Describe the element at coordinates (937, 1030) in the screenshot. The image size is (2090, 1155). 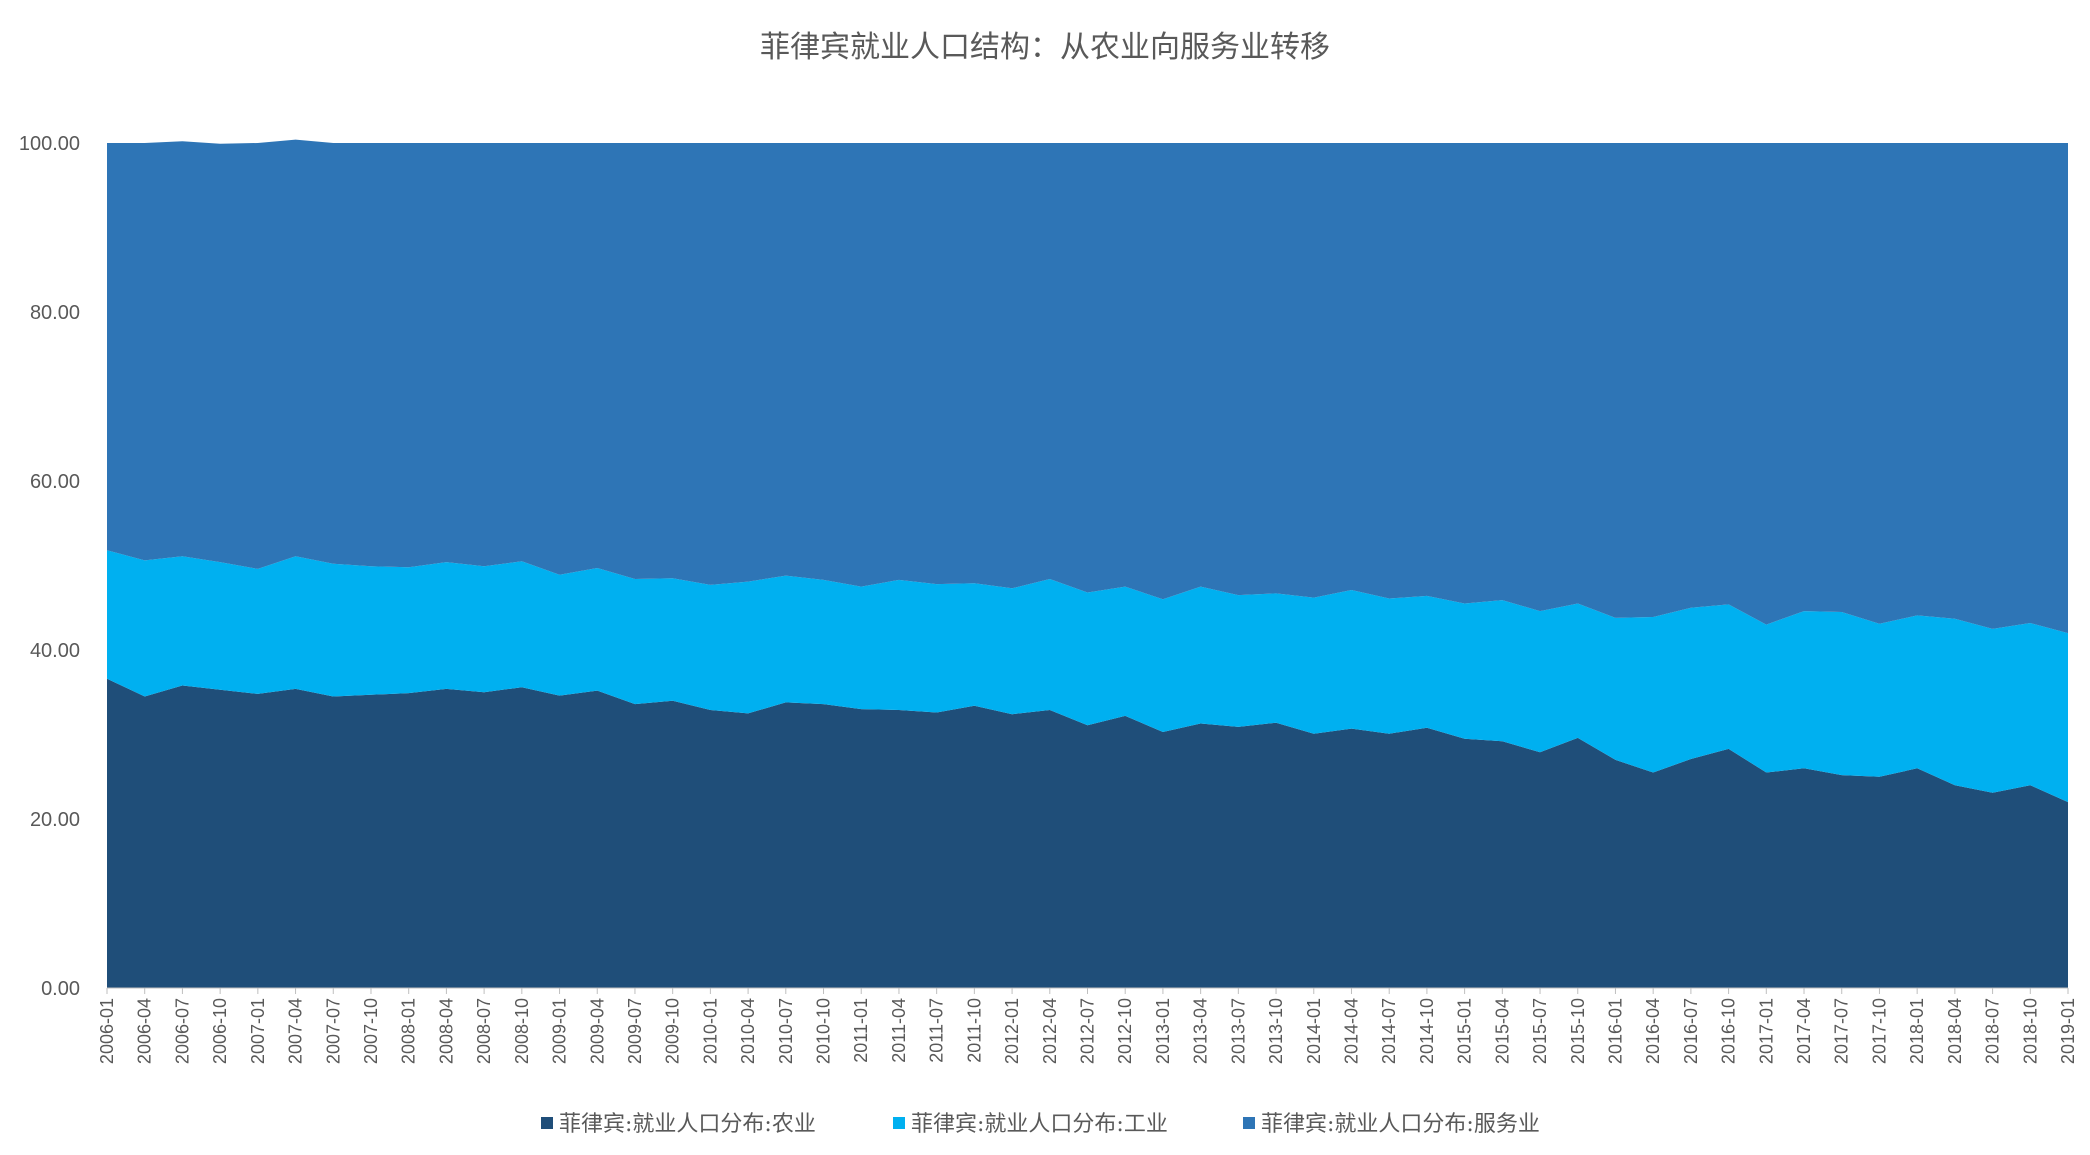
I see `x-tick-label: 2011-07` at that location.